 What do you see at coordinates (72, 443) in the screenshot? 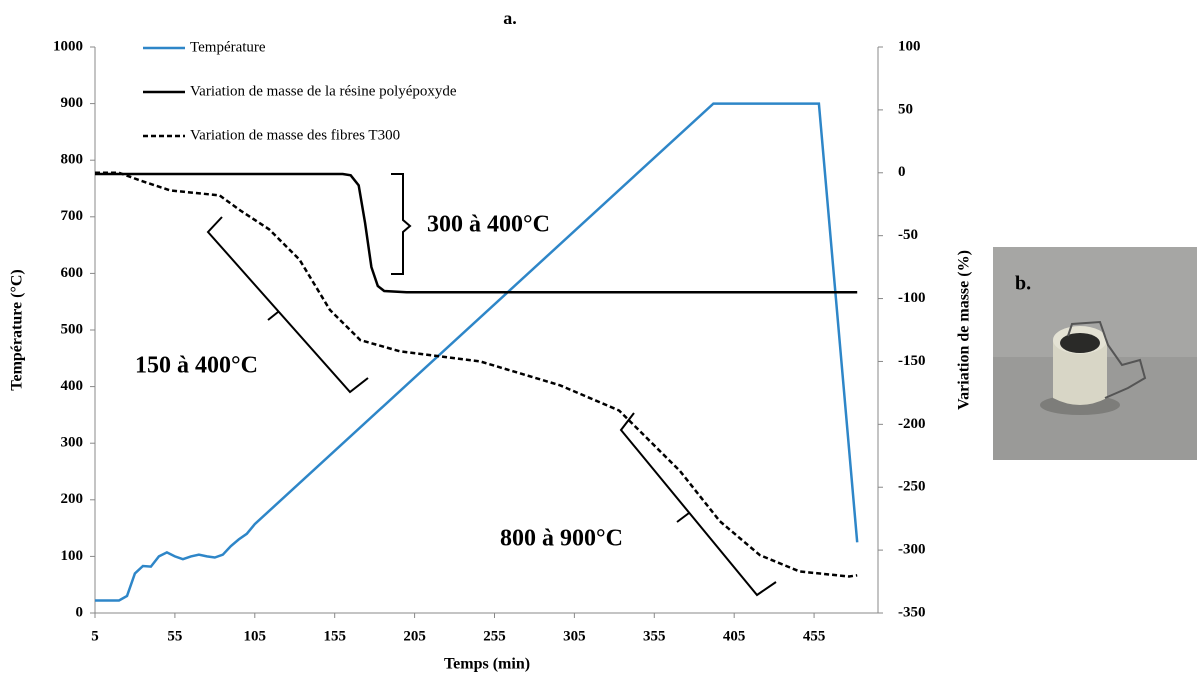
I see `y-tick-label: 300` at bounding box center [72, 443].